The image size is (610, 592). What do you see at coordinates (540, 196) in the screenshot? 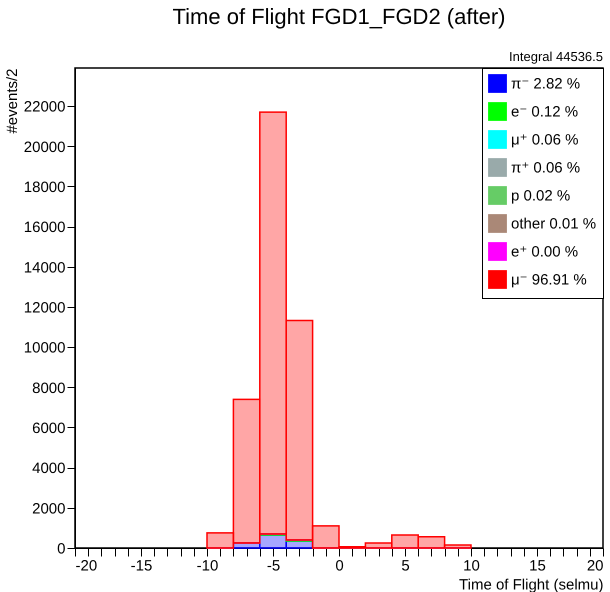
I see `legend-label: p 0.02 %` at bounding box center [540, 196].